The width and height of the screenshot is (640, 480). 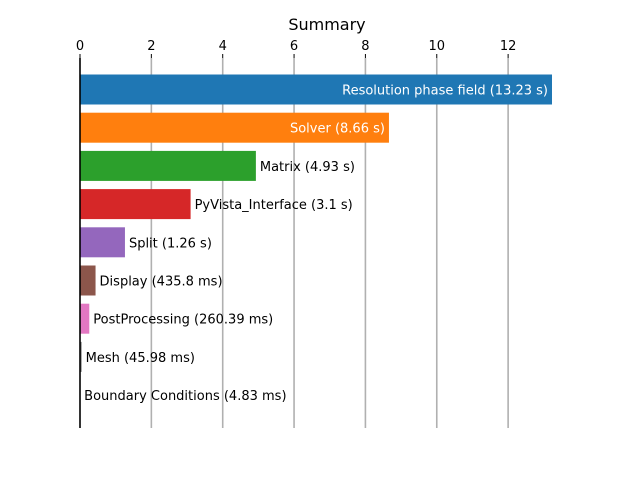 What do you see at coordinates (183, 320) in the screenshot?
I see `bar-label: PostProcessing (260.39 ms)` at bounding box center [183, 320].